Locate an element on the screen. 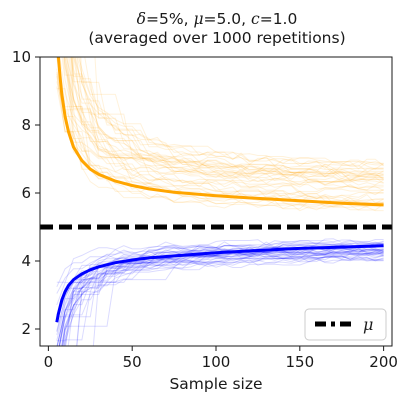  chart-title-line2: (averaged over 1000 repetitions) is located at coordinates (216, 38).